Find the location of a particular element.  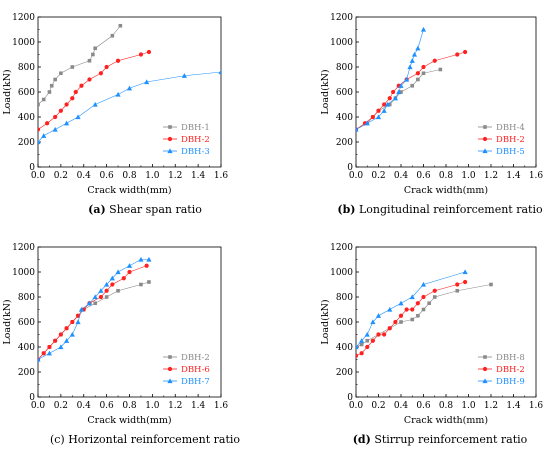

legend-label: DBH-4 is located at coordinates (510, 128).